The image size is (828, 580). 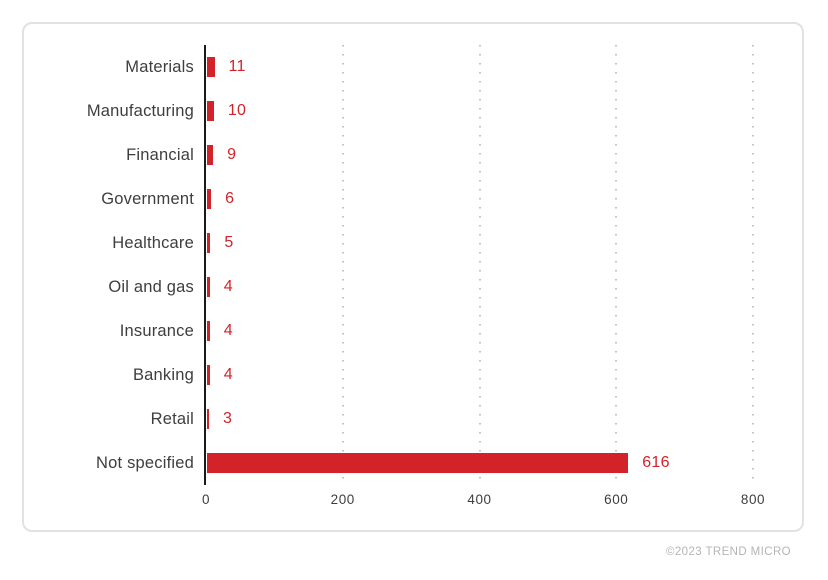 What do you see at coordinates (147, 198) in the screenshot?
I see `category-label: Government` at bounding box center [147, 198].